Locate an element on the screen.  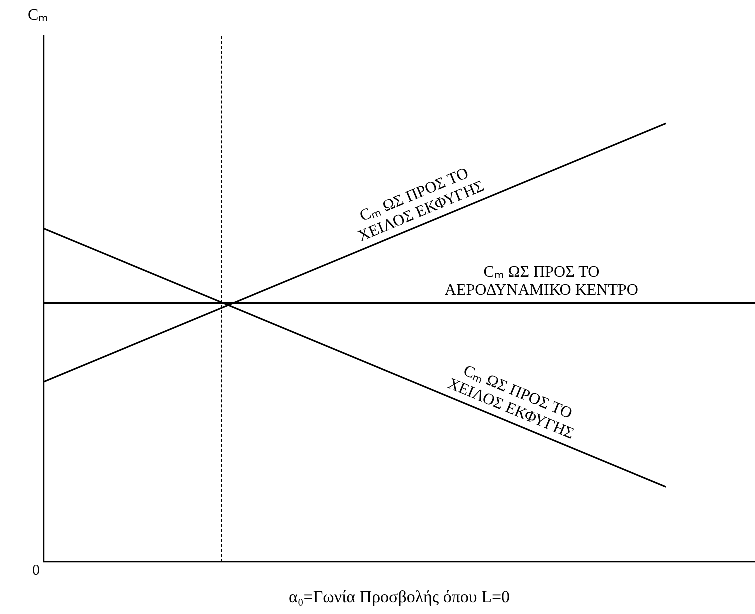
x-axis-title: α₀=Γωνία Προσβολής όπου L=0 is located at coordinates (399, 596).